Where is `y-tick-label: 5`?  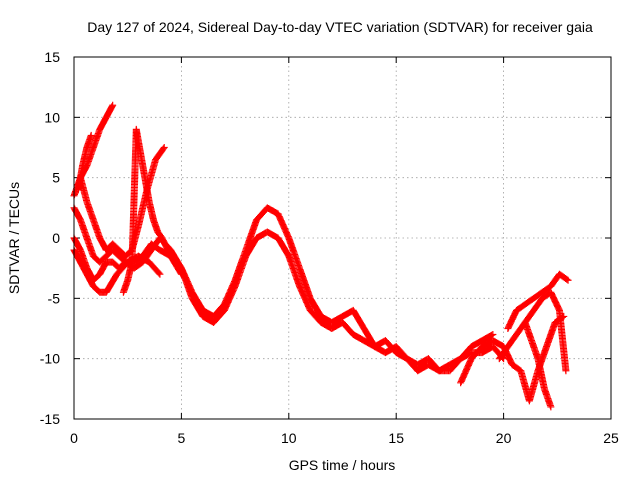
y-tick-label: 5 is located at coordinates (56, 178).